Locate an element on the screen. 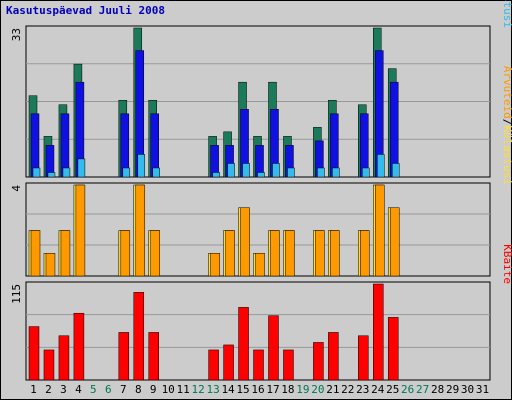  day-label: 30 is located at coordinates (467, 389).